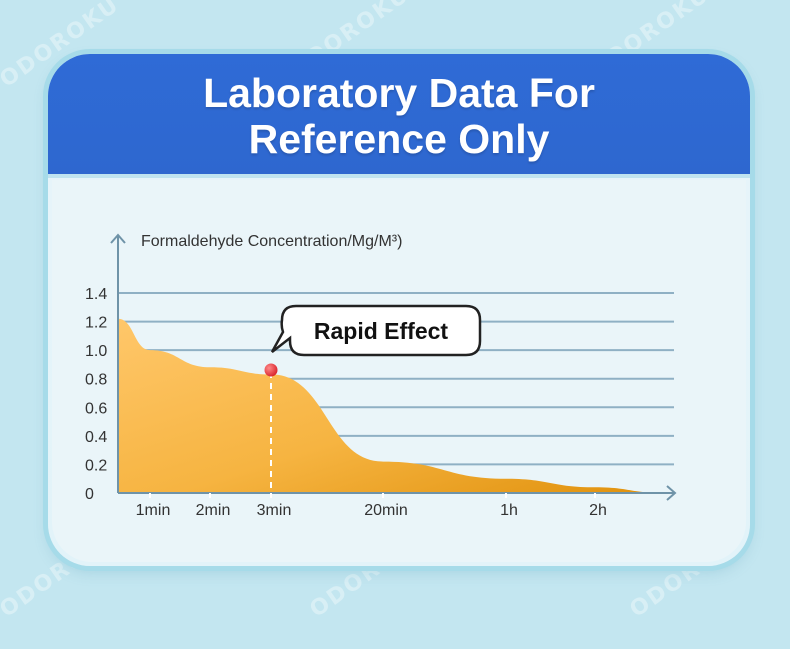 The width and height of the screenshot is (790, 649). Describe the element at coordinates (271, 241) in the screenshot. I see `y-axis-label: Formaldehyde Concentration/Mg/M³)` at that location.